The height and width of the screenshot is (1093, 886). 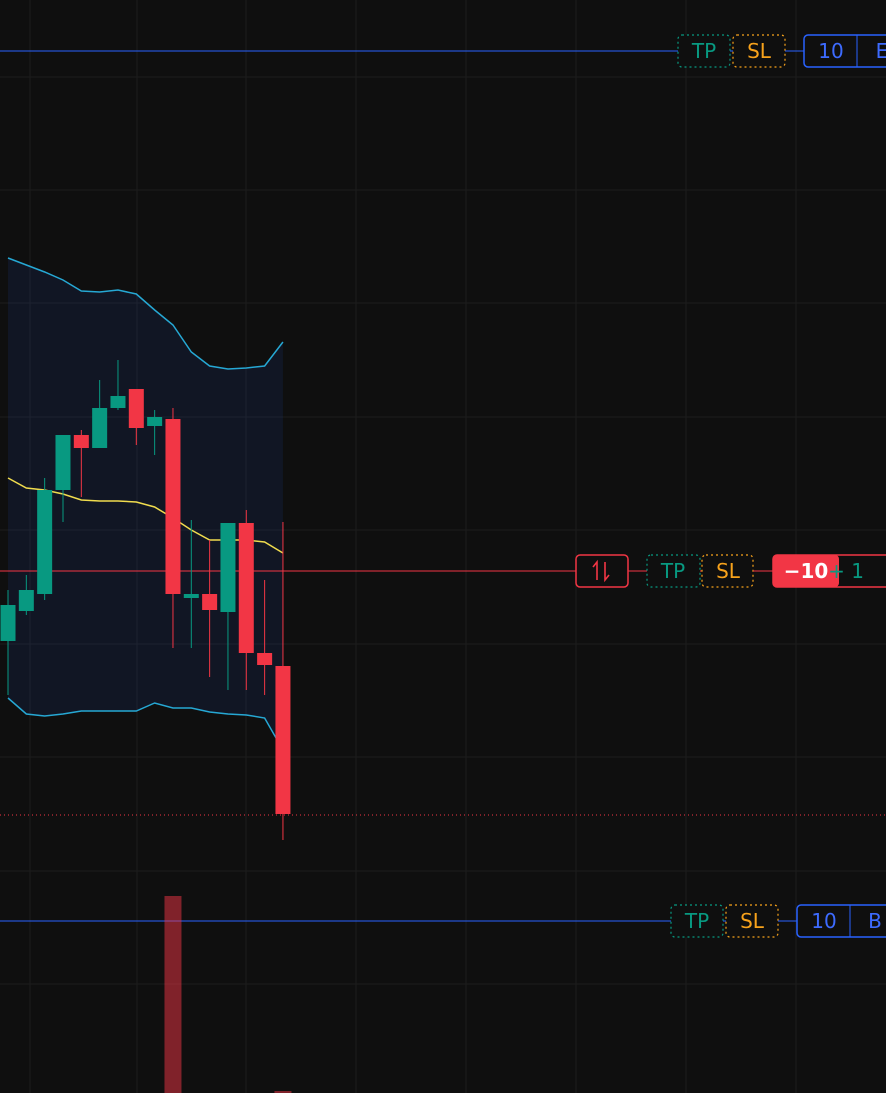 I want to click on reverse-button, so click(x=602, y=571).